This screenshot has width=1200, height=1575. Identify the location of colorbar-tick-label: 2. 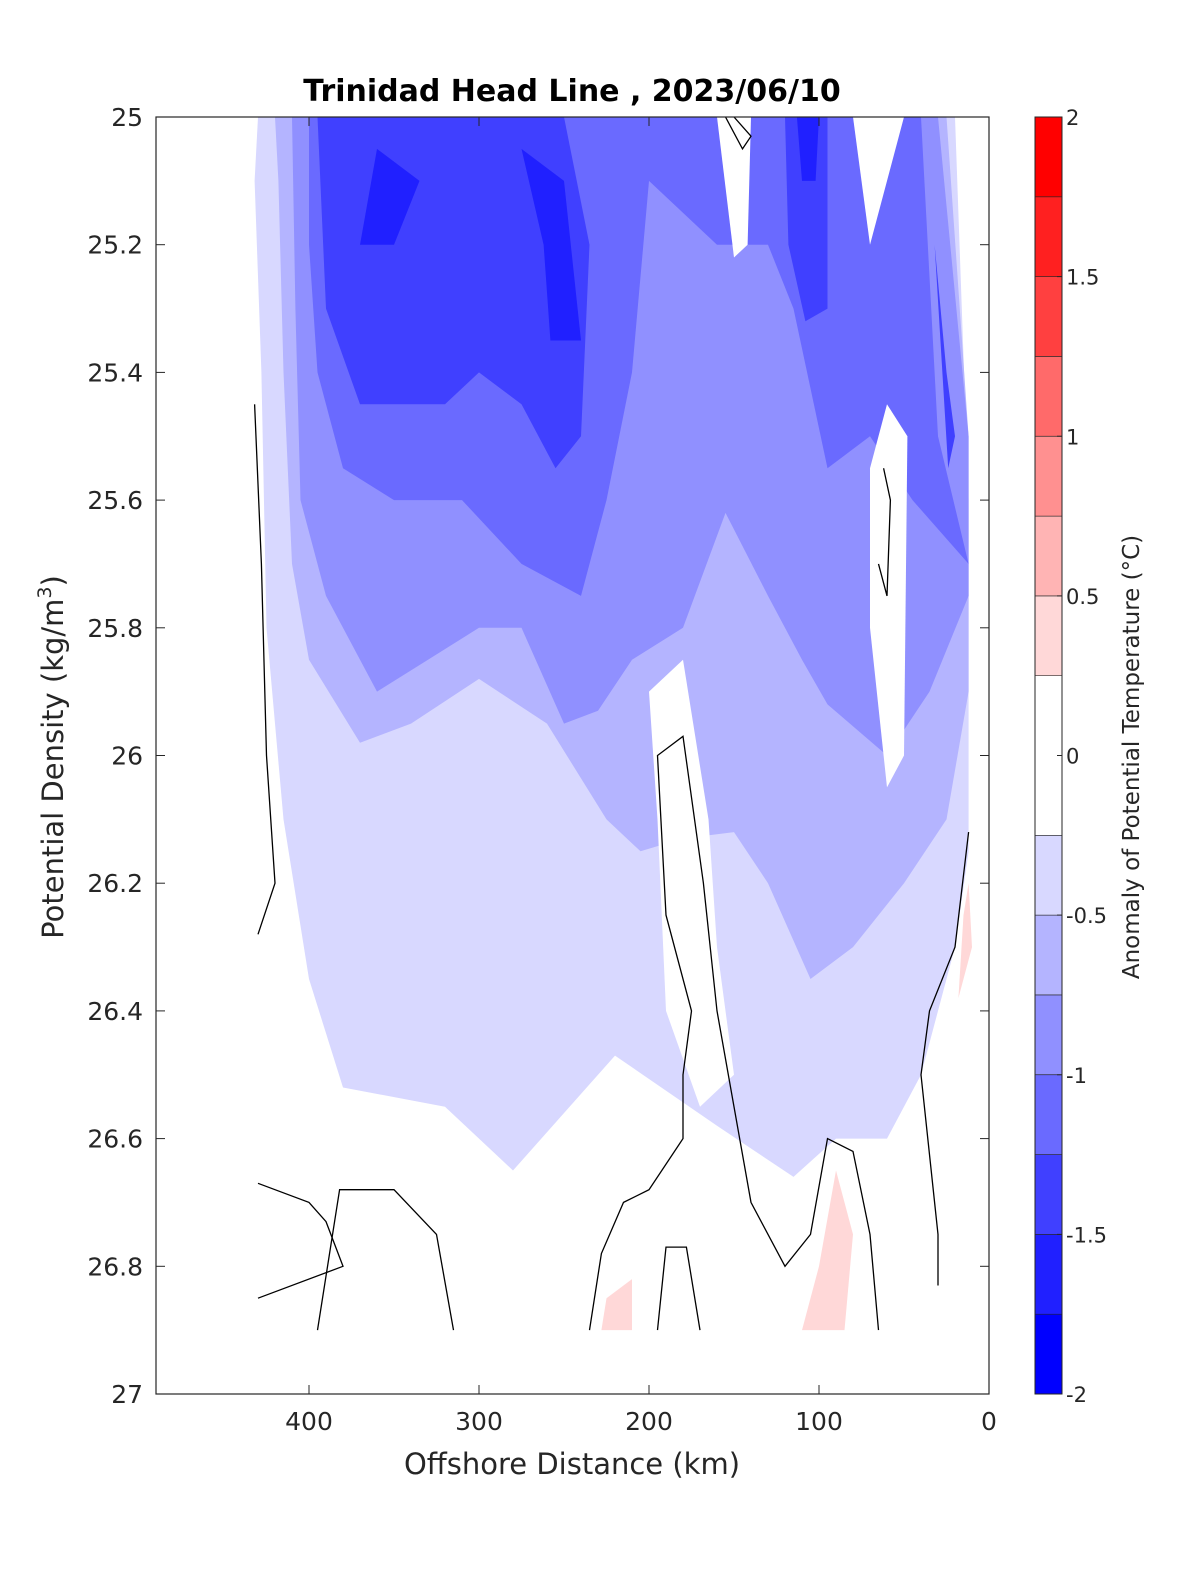
(1072, 118).